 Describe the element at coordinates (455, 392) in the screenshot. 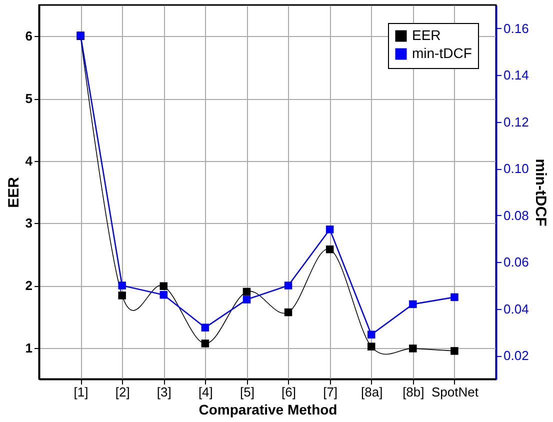

I see `x-tick-label: SpotNet` at that location.